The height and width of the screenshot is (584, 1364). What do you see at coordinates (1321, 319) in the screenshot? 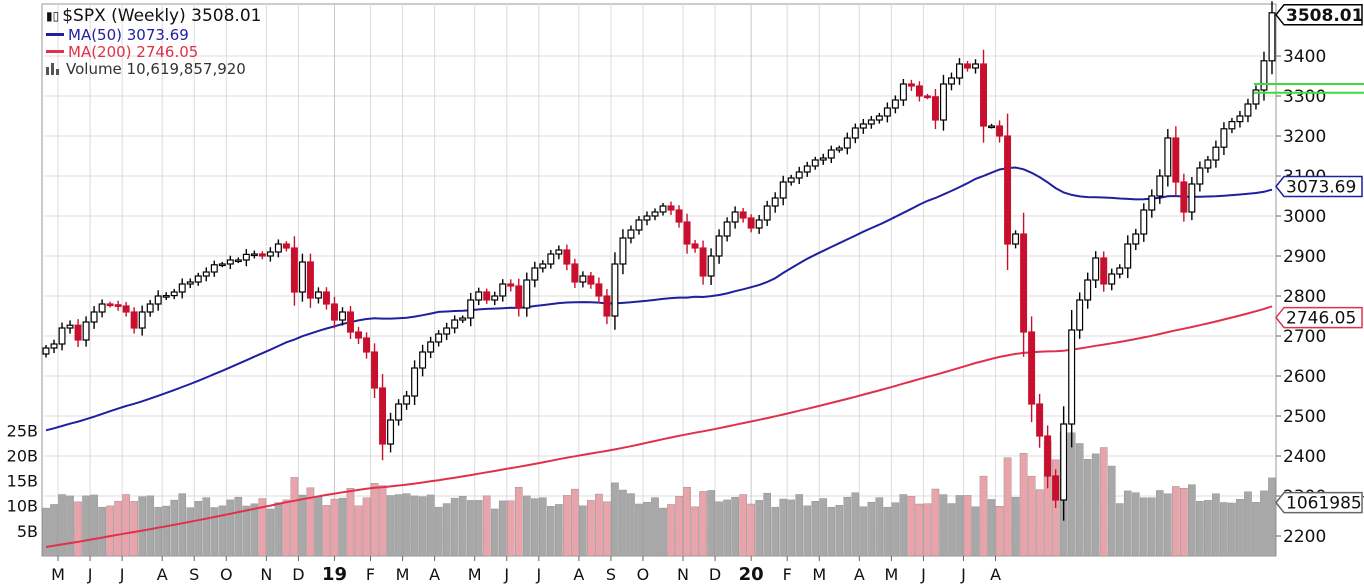
I see `last-ma200-tag-text: 2746.05` at bounding box center [1321, 319].